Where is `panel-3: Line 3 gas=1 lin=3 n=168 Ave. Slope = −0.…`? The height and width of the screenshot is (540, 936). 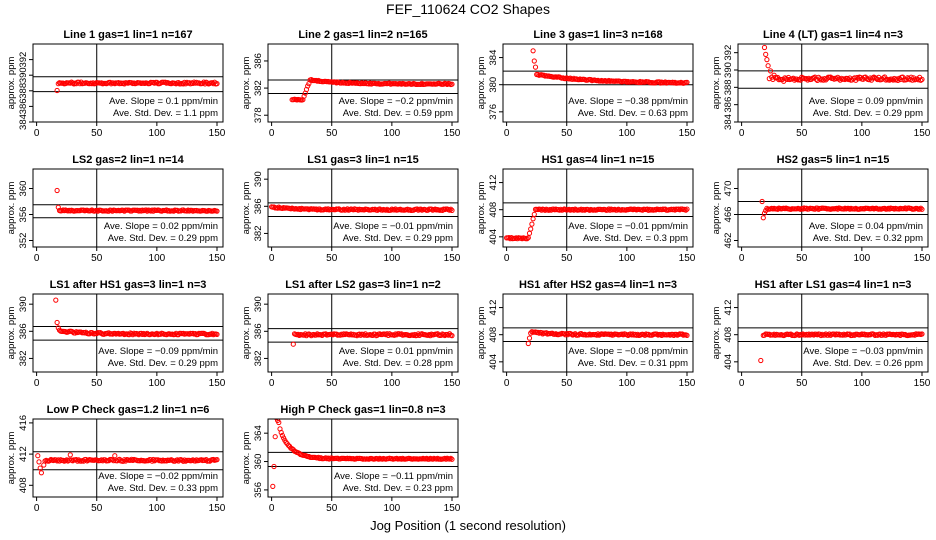 panel-3: Line 3 gas=1 lin=3 n=168 Ave. Slope = −0.… is located at coordinates (586, 84).